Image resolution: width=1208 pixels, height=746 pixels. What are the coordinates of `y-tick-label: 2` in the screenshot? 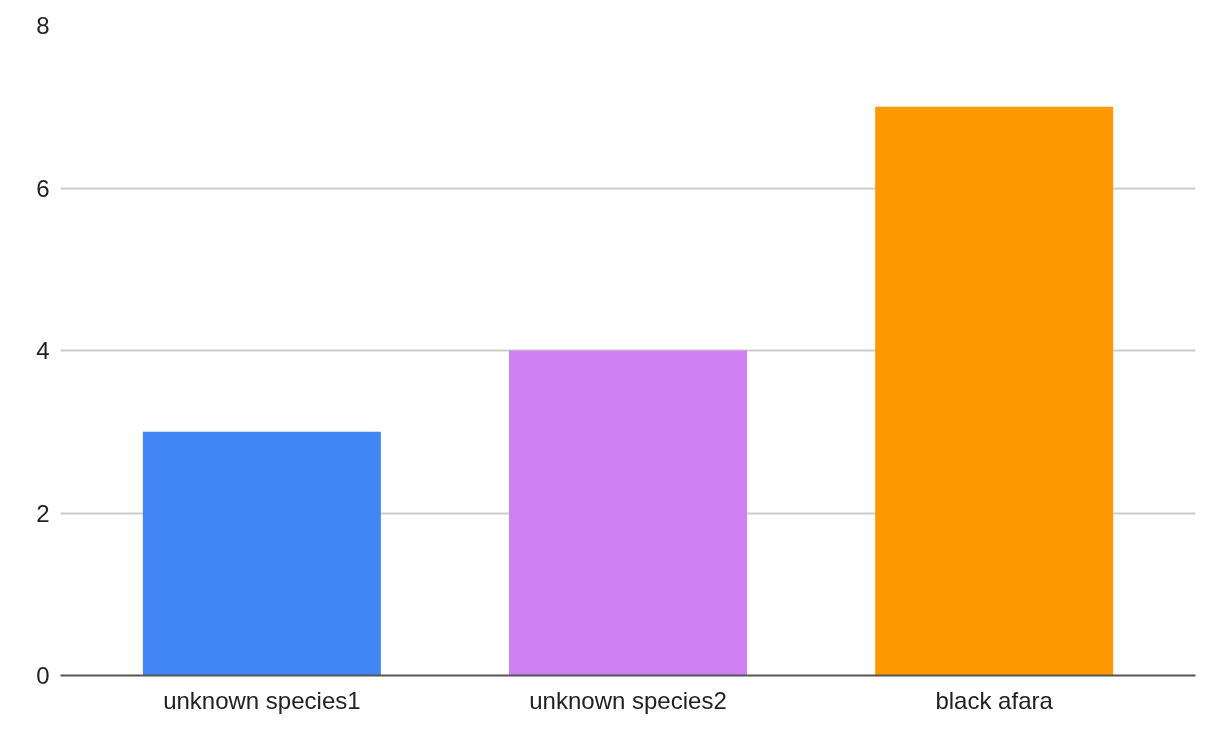 It's located at (43, 513).